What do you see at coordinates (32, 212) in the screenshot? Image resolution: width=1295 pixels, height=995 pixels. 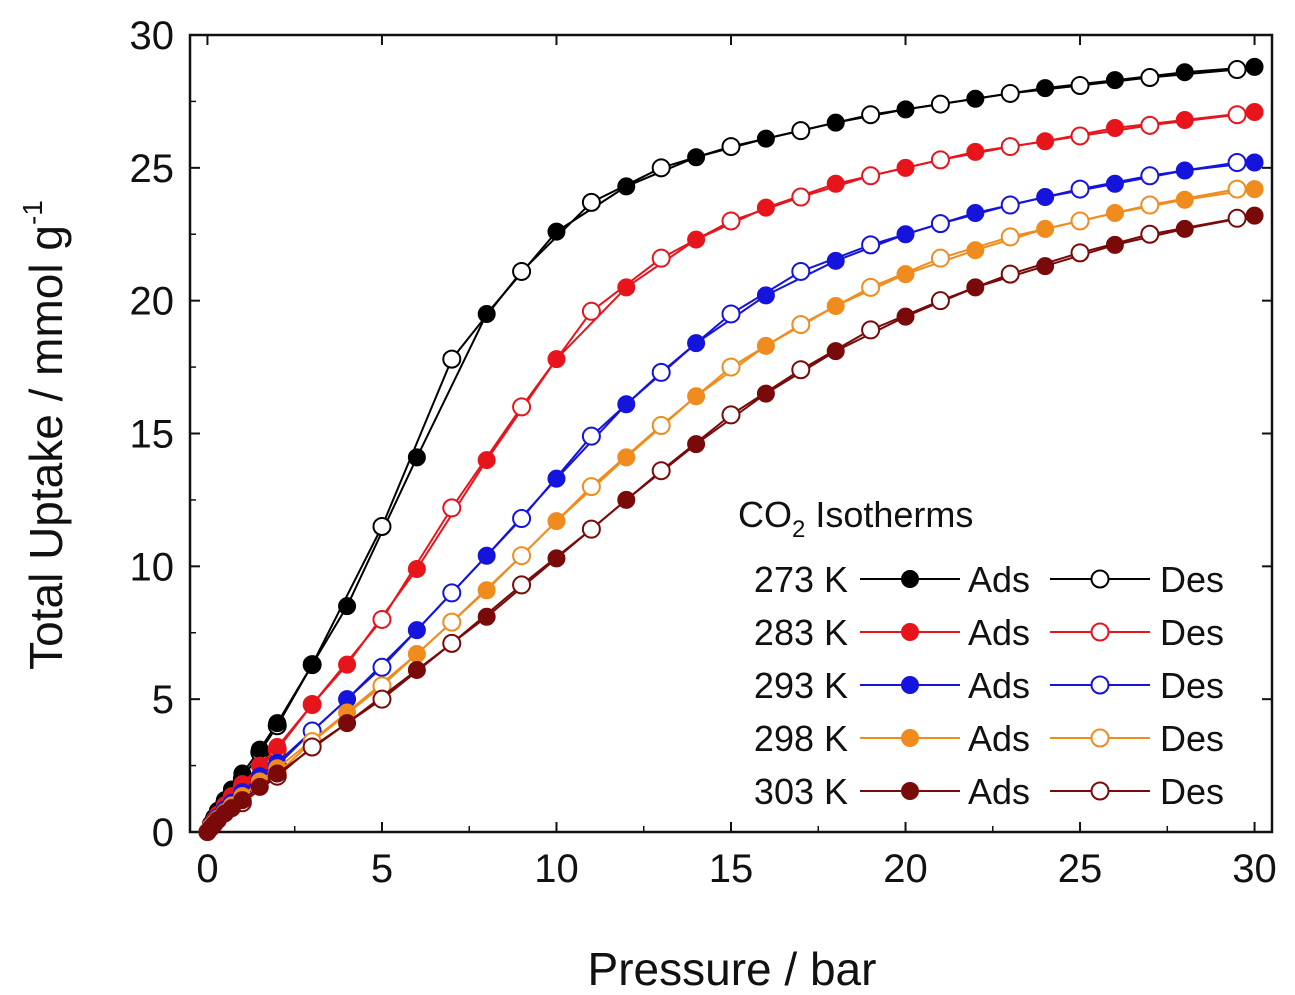 I see `y-axis-title-sup: -1` at bounding box center [32, 212].